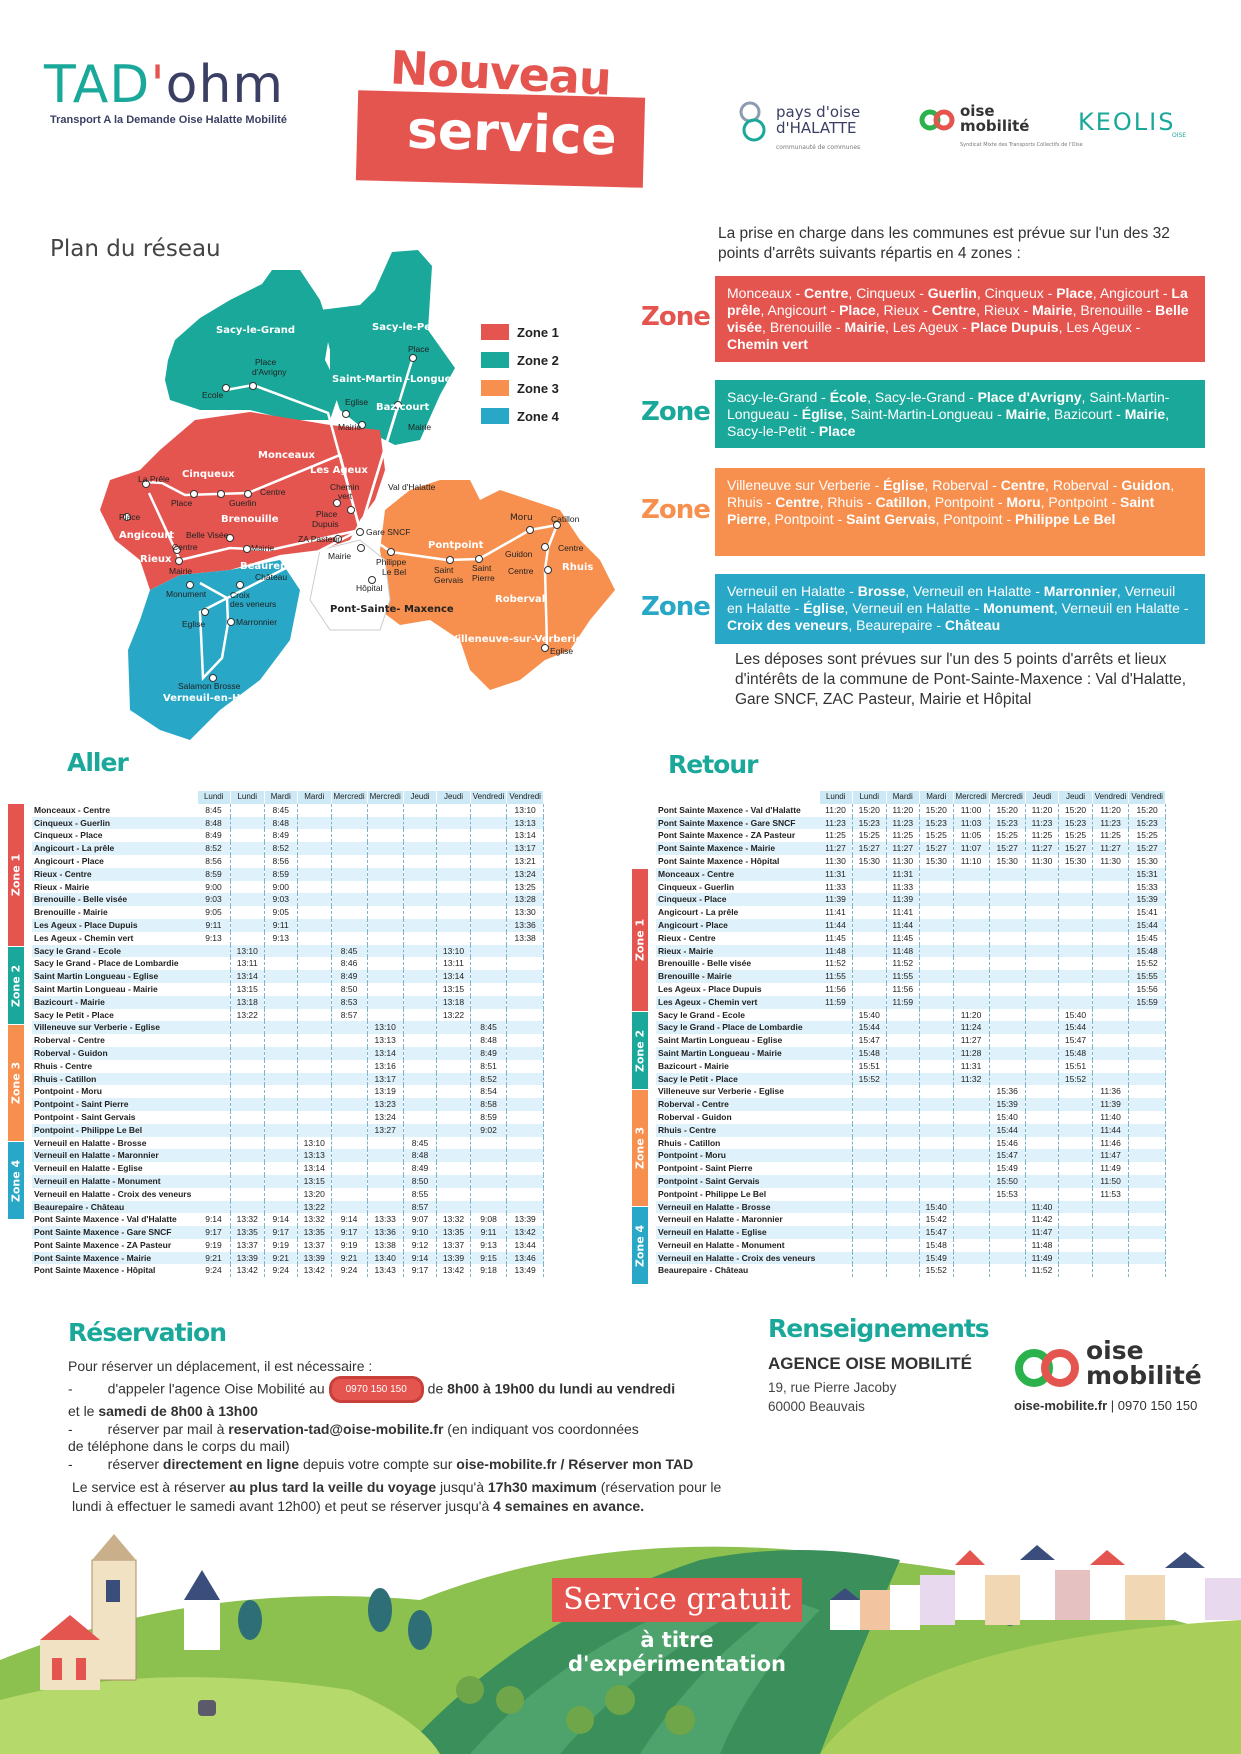 The height and width of the screenshot is (1754, 1241). What do you see at coordinates (936, 836) in the screenshot?
I see `time-cell: 15:25` at bounding box center [936, 836].